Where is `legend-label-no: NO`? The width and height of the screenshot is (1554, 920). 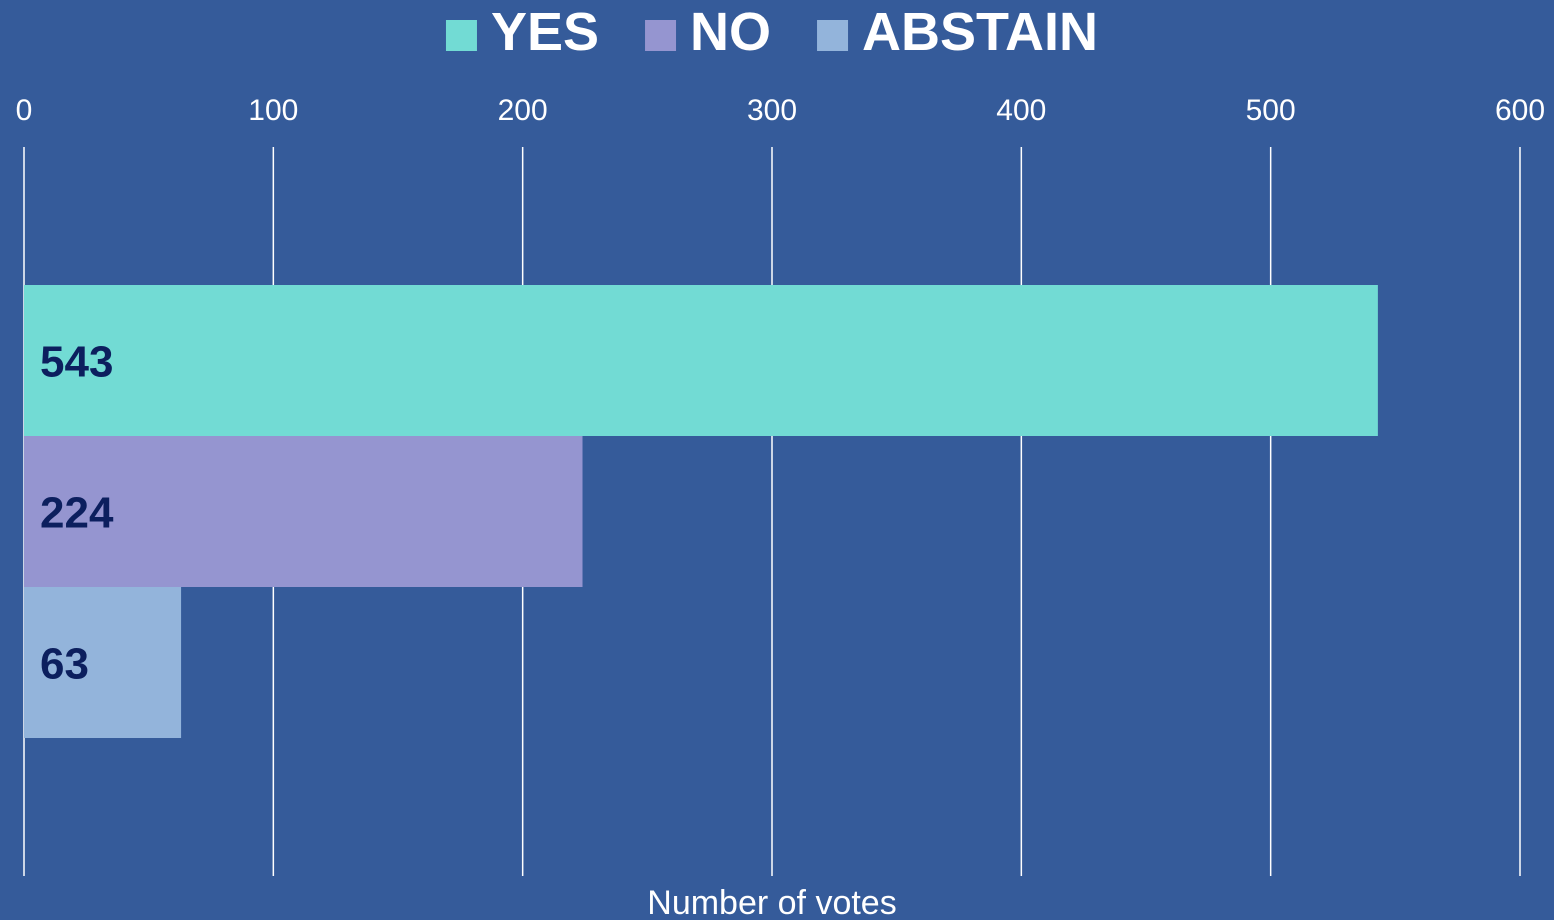
legend-label-no: NO is located at coordinates (730, 32).